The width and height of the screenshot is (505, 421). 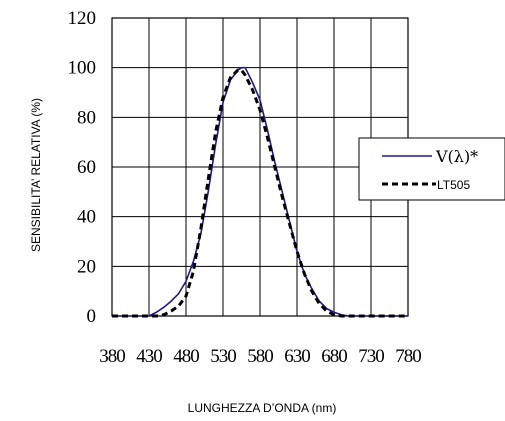 I want to click on x-tick-label: 630, so click(x=297, y=356).